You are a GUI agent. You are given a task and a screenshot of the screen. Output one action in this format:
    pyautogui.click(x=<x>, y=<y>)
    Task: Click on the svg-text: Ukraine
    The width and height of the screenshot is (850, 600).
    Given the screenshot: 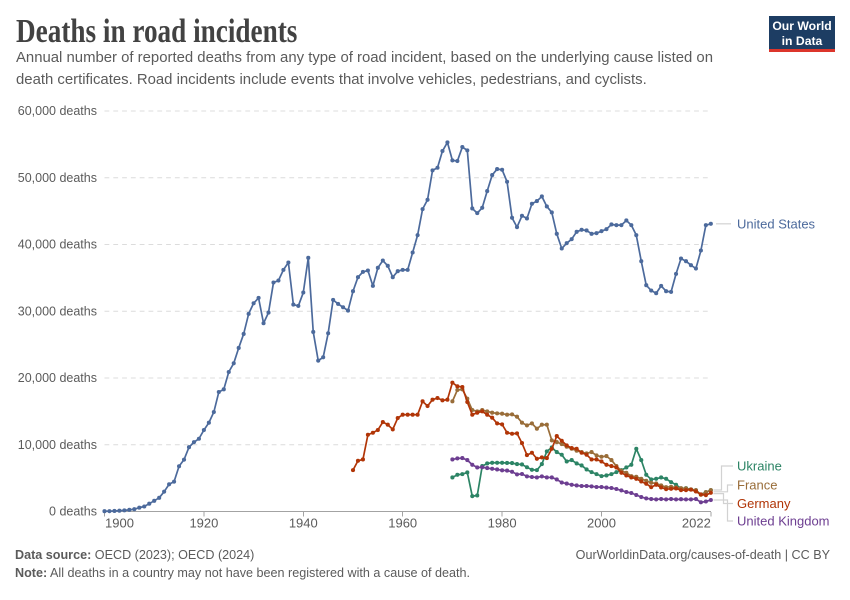 What is the action you would take?
    pyautogui.click(x=759, y=466)
    